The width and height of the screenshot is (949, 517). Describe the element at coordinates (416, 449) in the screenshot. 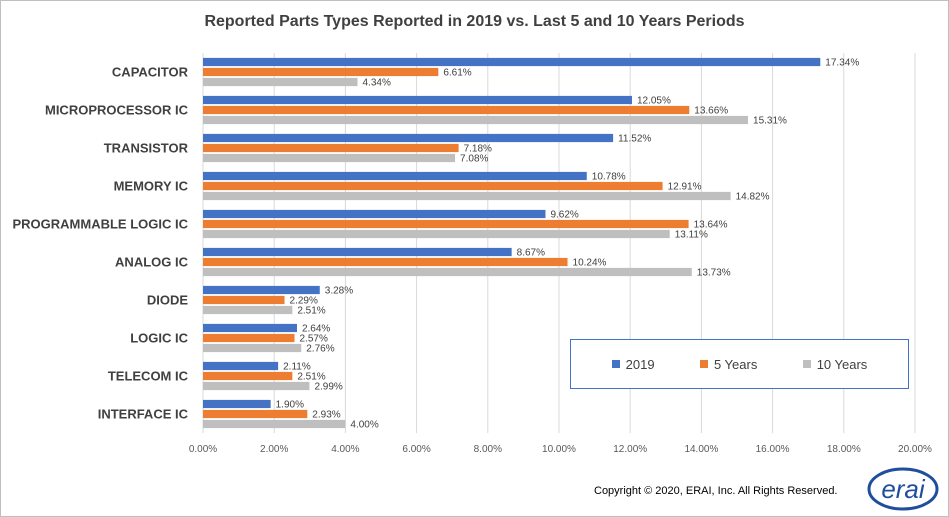

I see `x-tick-label: 6.00%` at that location.